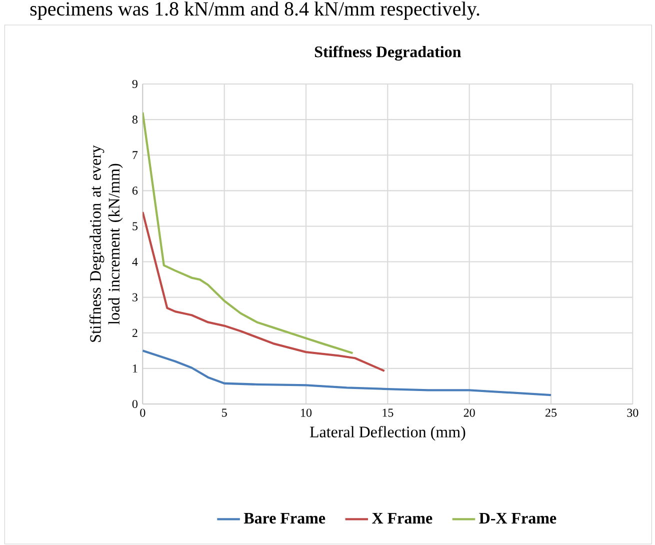 The height and width of the screenshot is (545, 655). What do you see at coordinates (135, 262) in the screenshot?
I see `y-tick-label: 4` at bounding box center [135, 262].